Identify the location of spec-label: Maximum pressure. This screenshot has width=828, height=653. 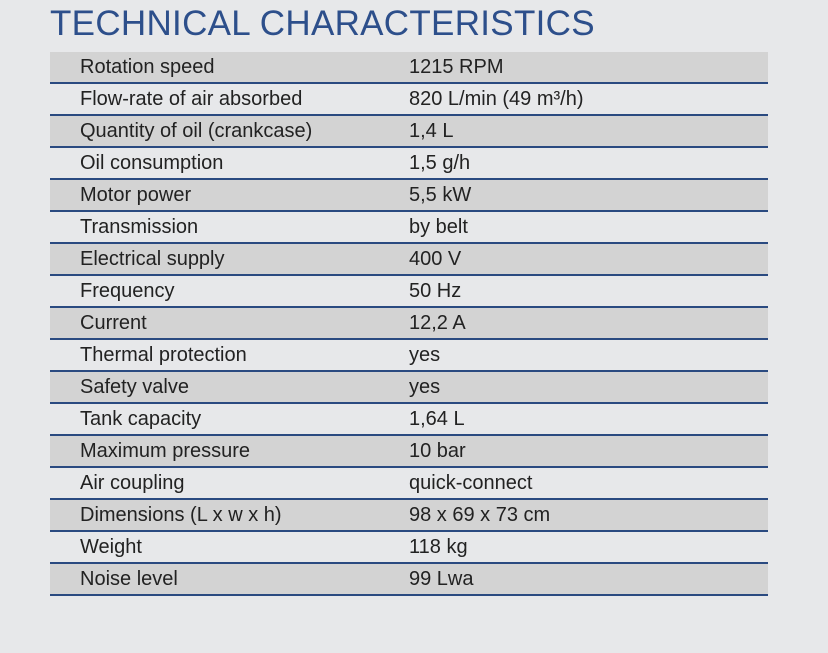
(229, 451).